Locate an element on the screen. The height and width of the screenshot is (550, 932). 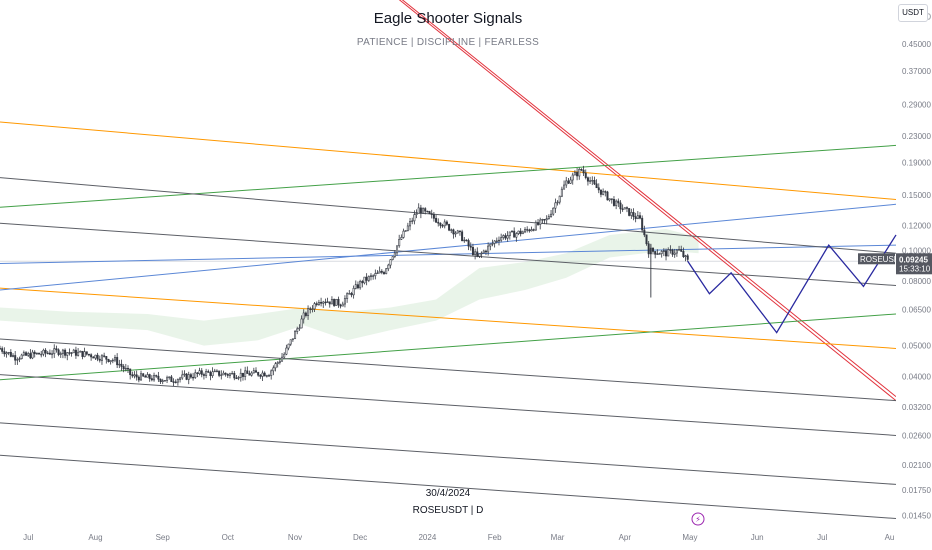
y-tick-label: 0.04000 is located at coordinates (916, 376).